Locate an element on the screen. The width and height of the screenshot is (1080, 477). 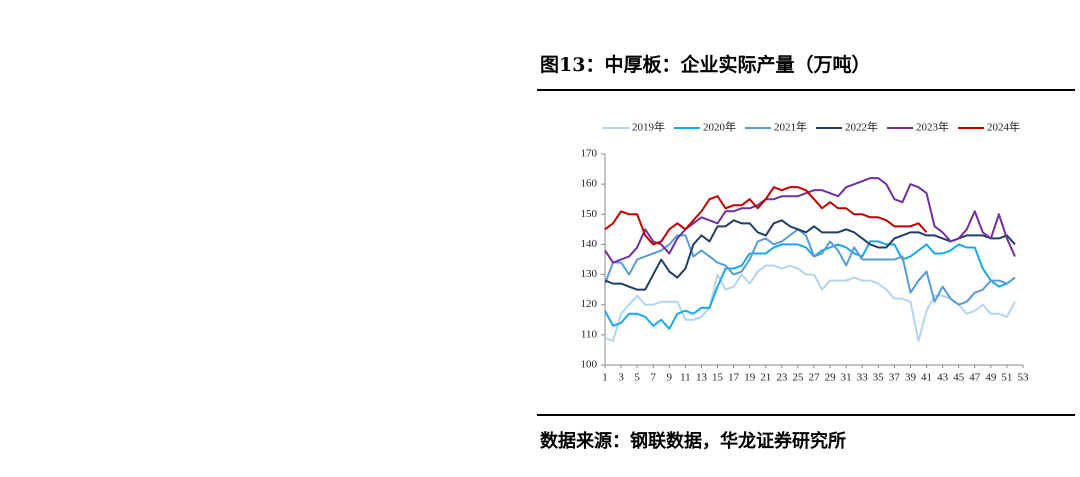
x-tick-label: 53 is located at coordinates (1024, 378).